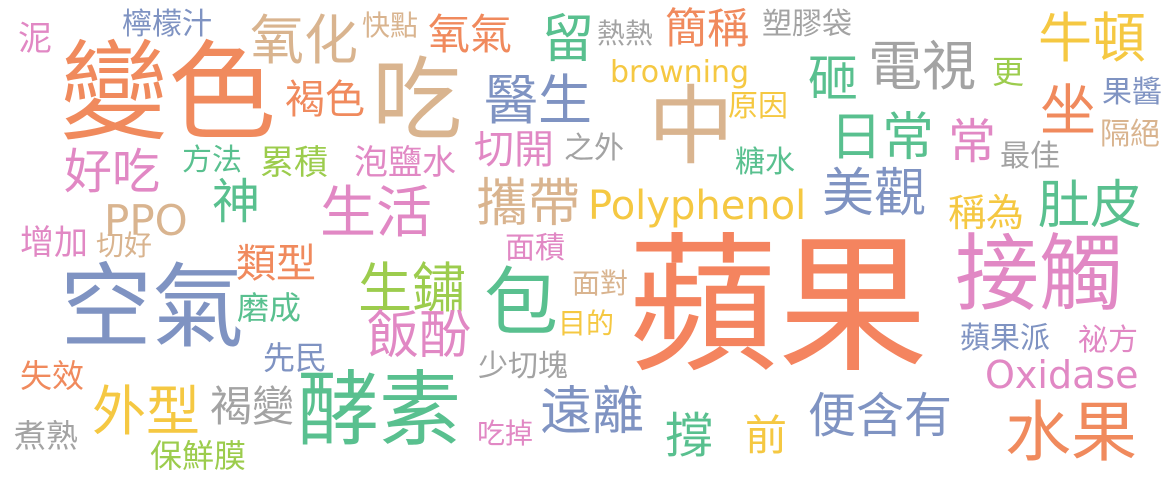  Describe the element at coordinates (882, 138) in the screenshot. I see `word-richang: 日常` at that location.